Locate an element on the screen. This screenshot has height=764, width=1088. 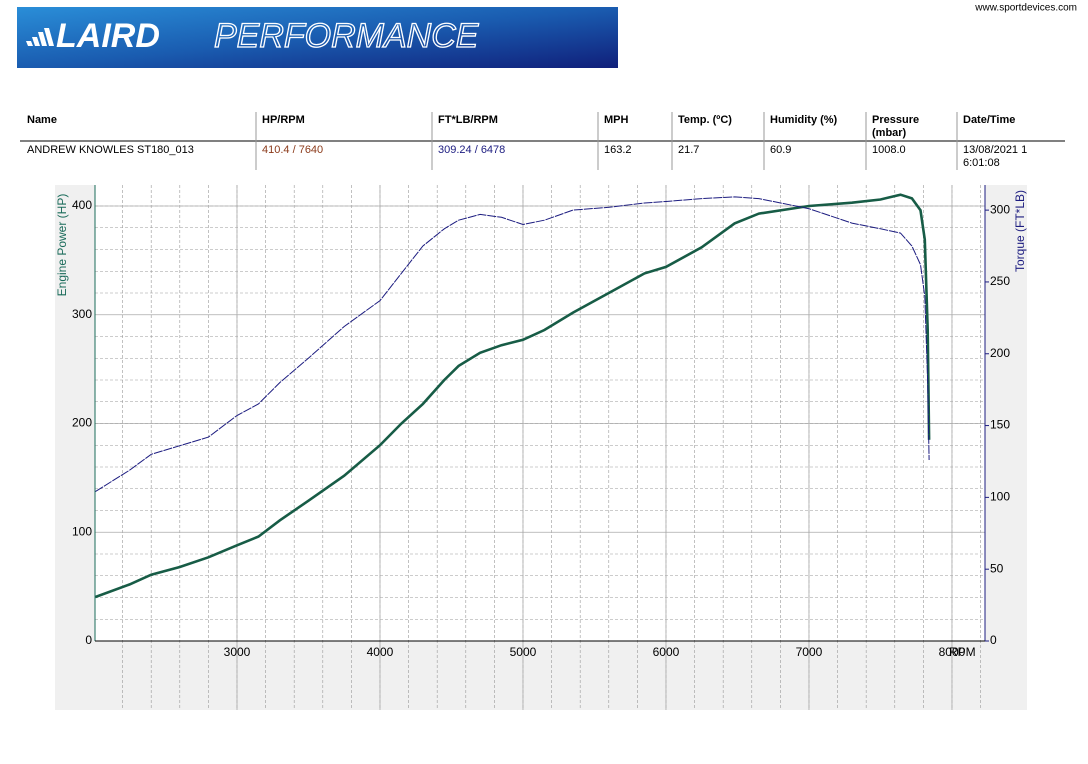
y-tick-label: 200 is located at coordinates (82, 423).